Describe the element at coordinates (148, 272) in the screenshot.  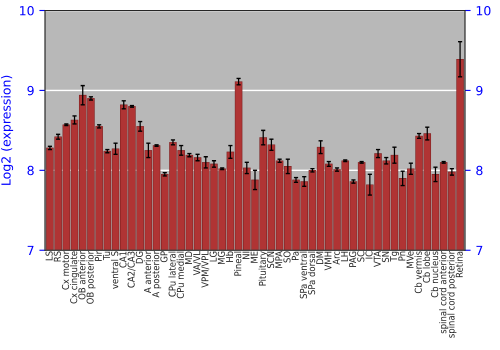
I see `x-tick-label: A anterior` at that location.